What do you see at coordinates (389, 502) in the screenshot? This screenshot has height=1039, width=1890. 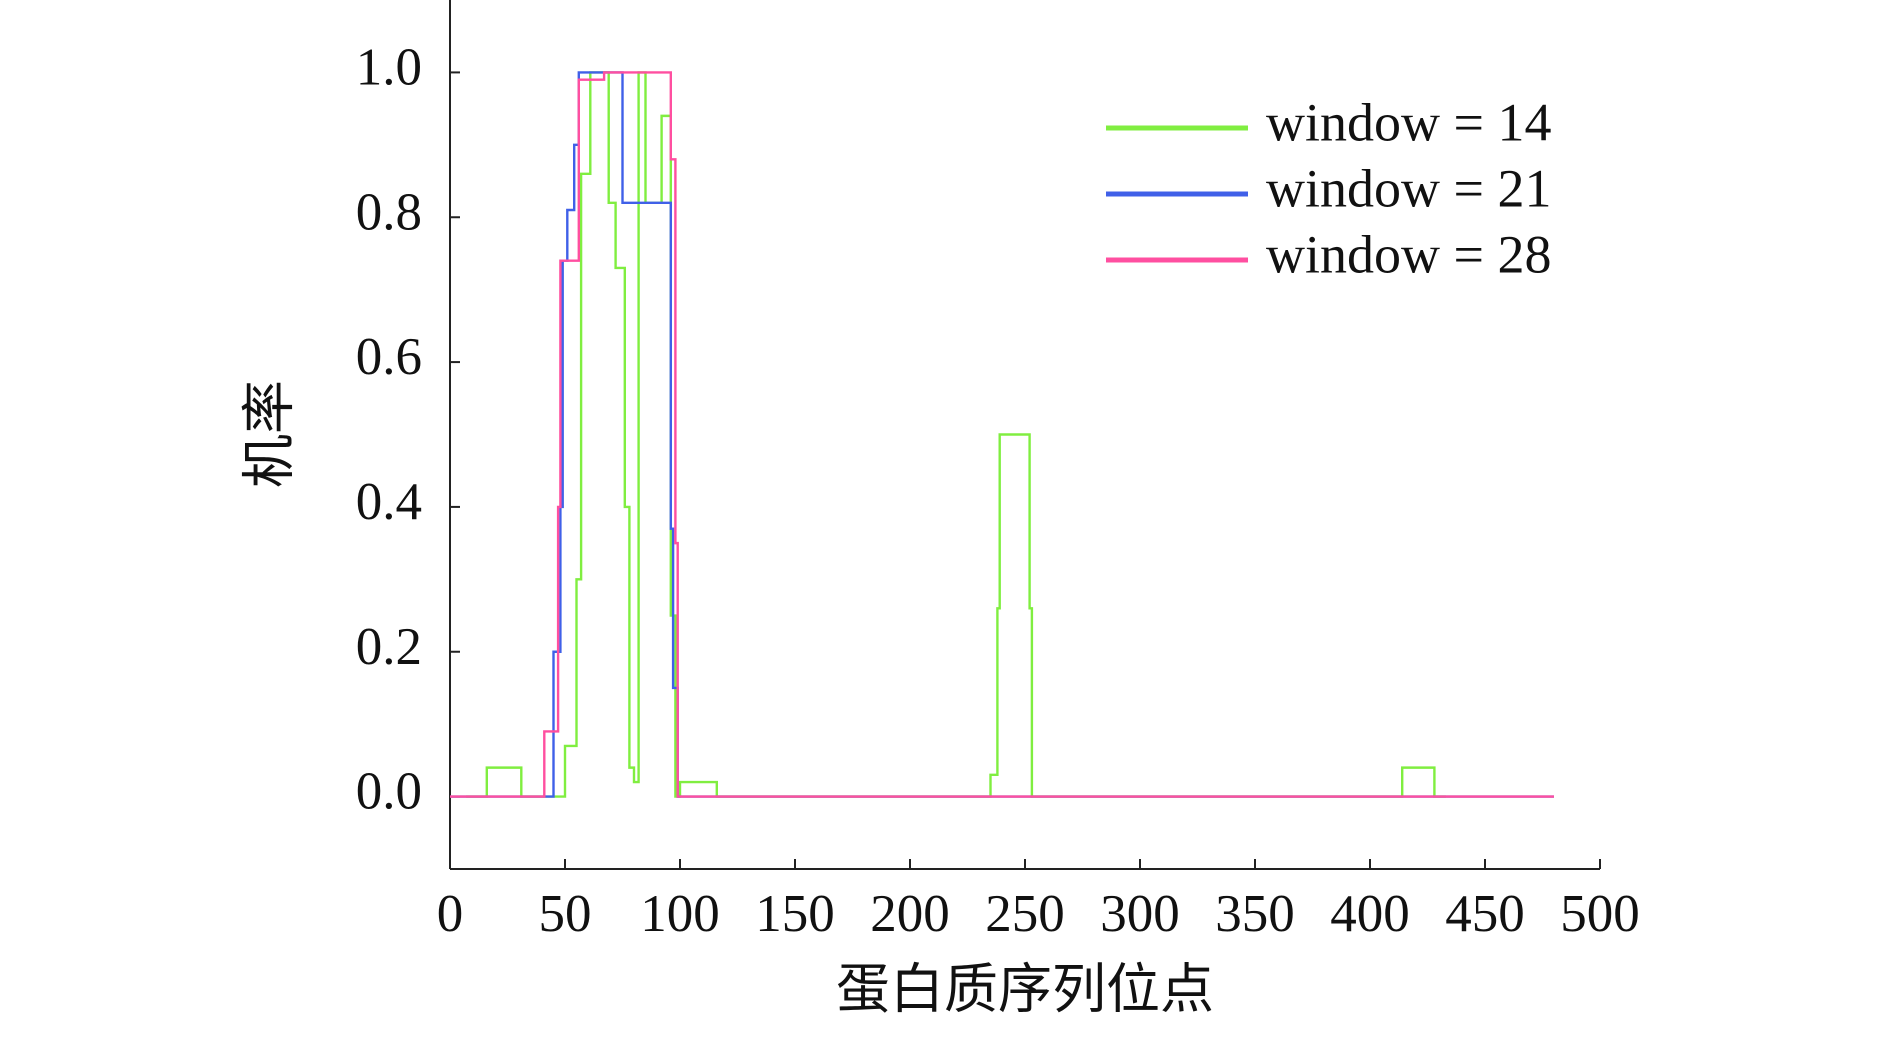 I see `y-tick-label: 0.4` at bounding box center [389, 502].